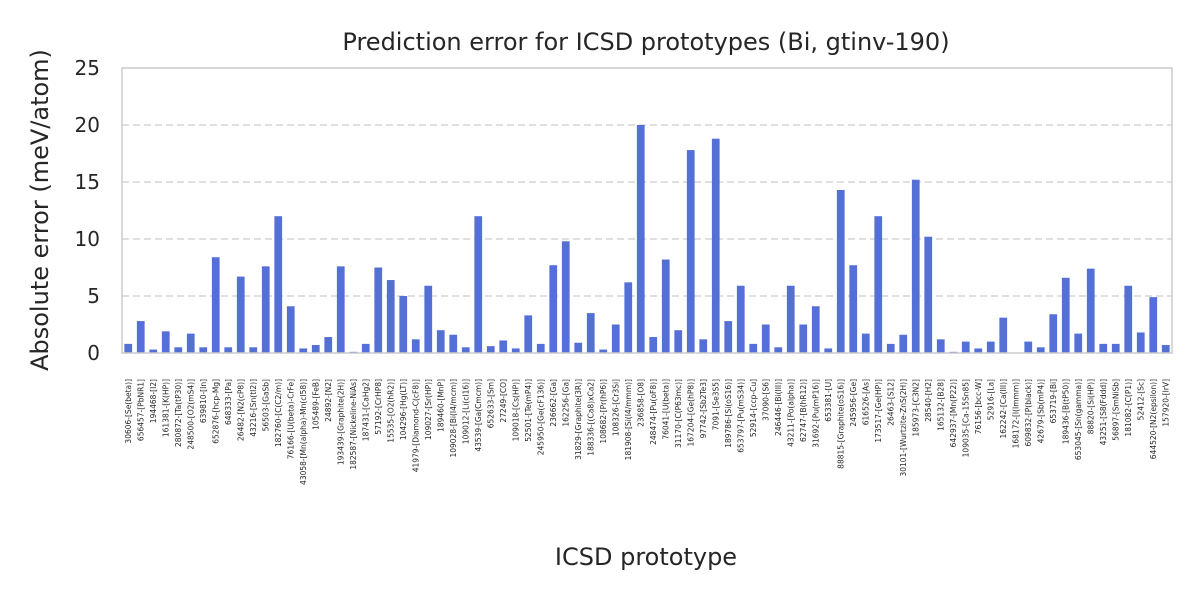  I want to click on x-tick-label: 88815-[Graphite(oS16)], so click(840, 424).